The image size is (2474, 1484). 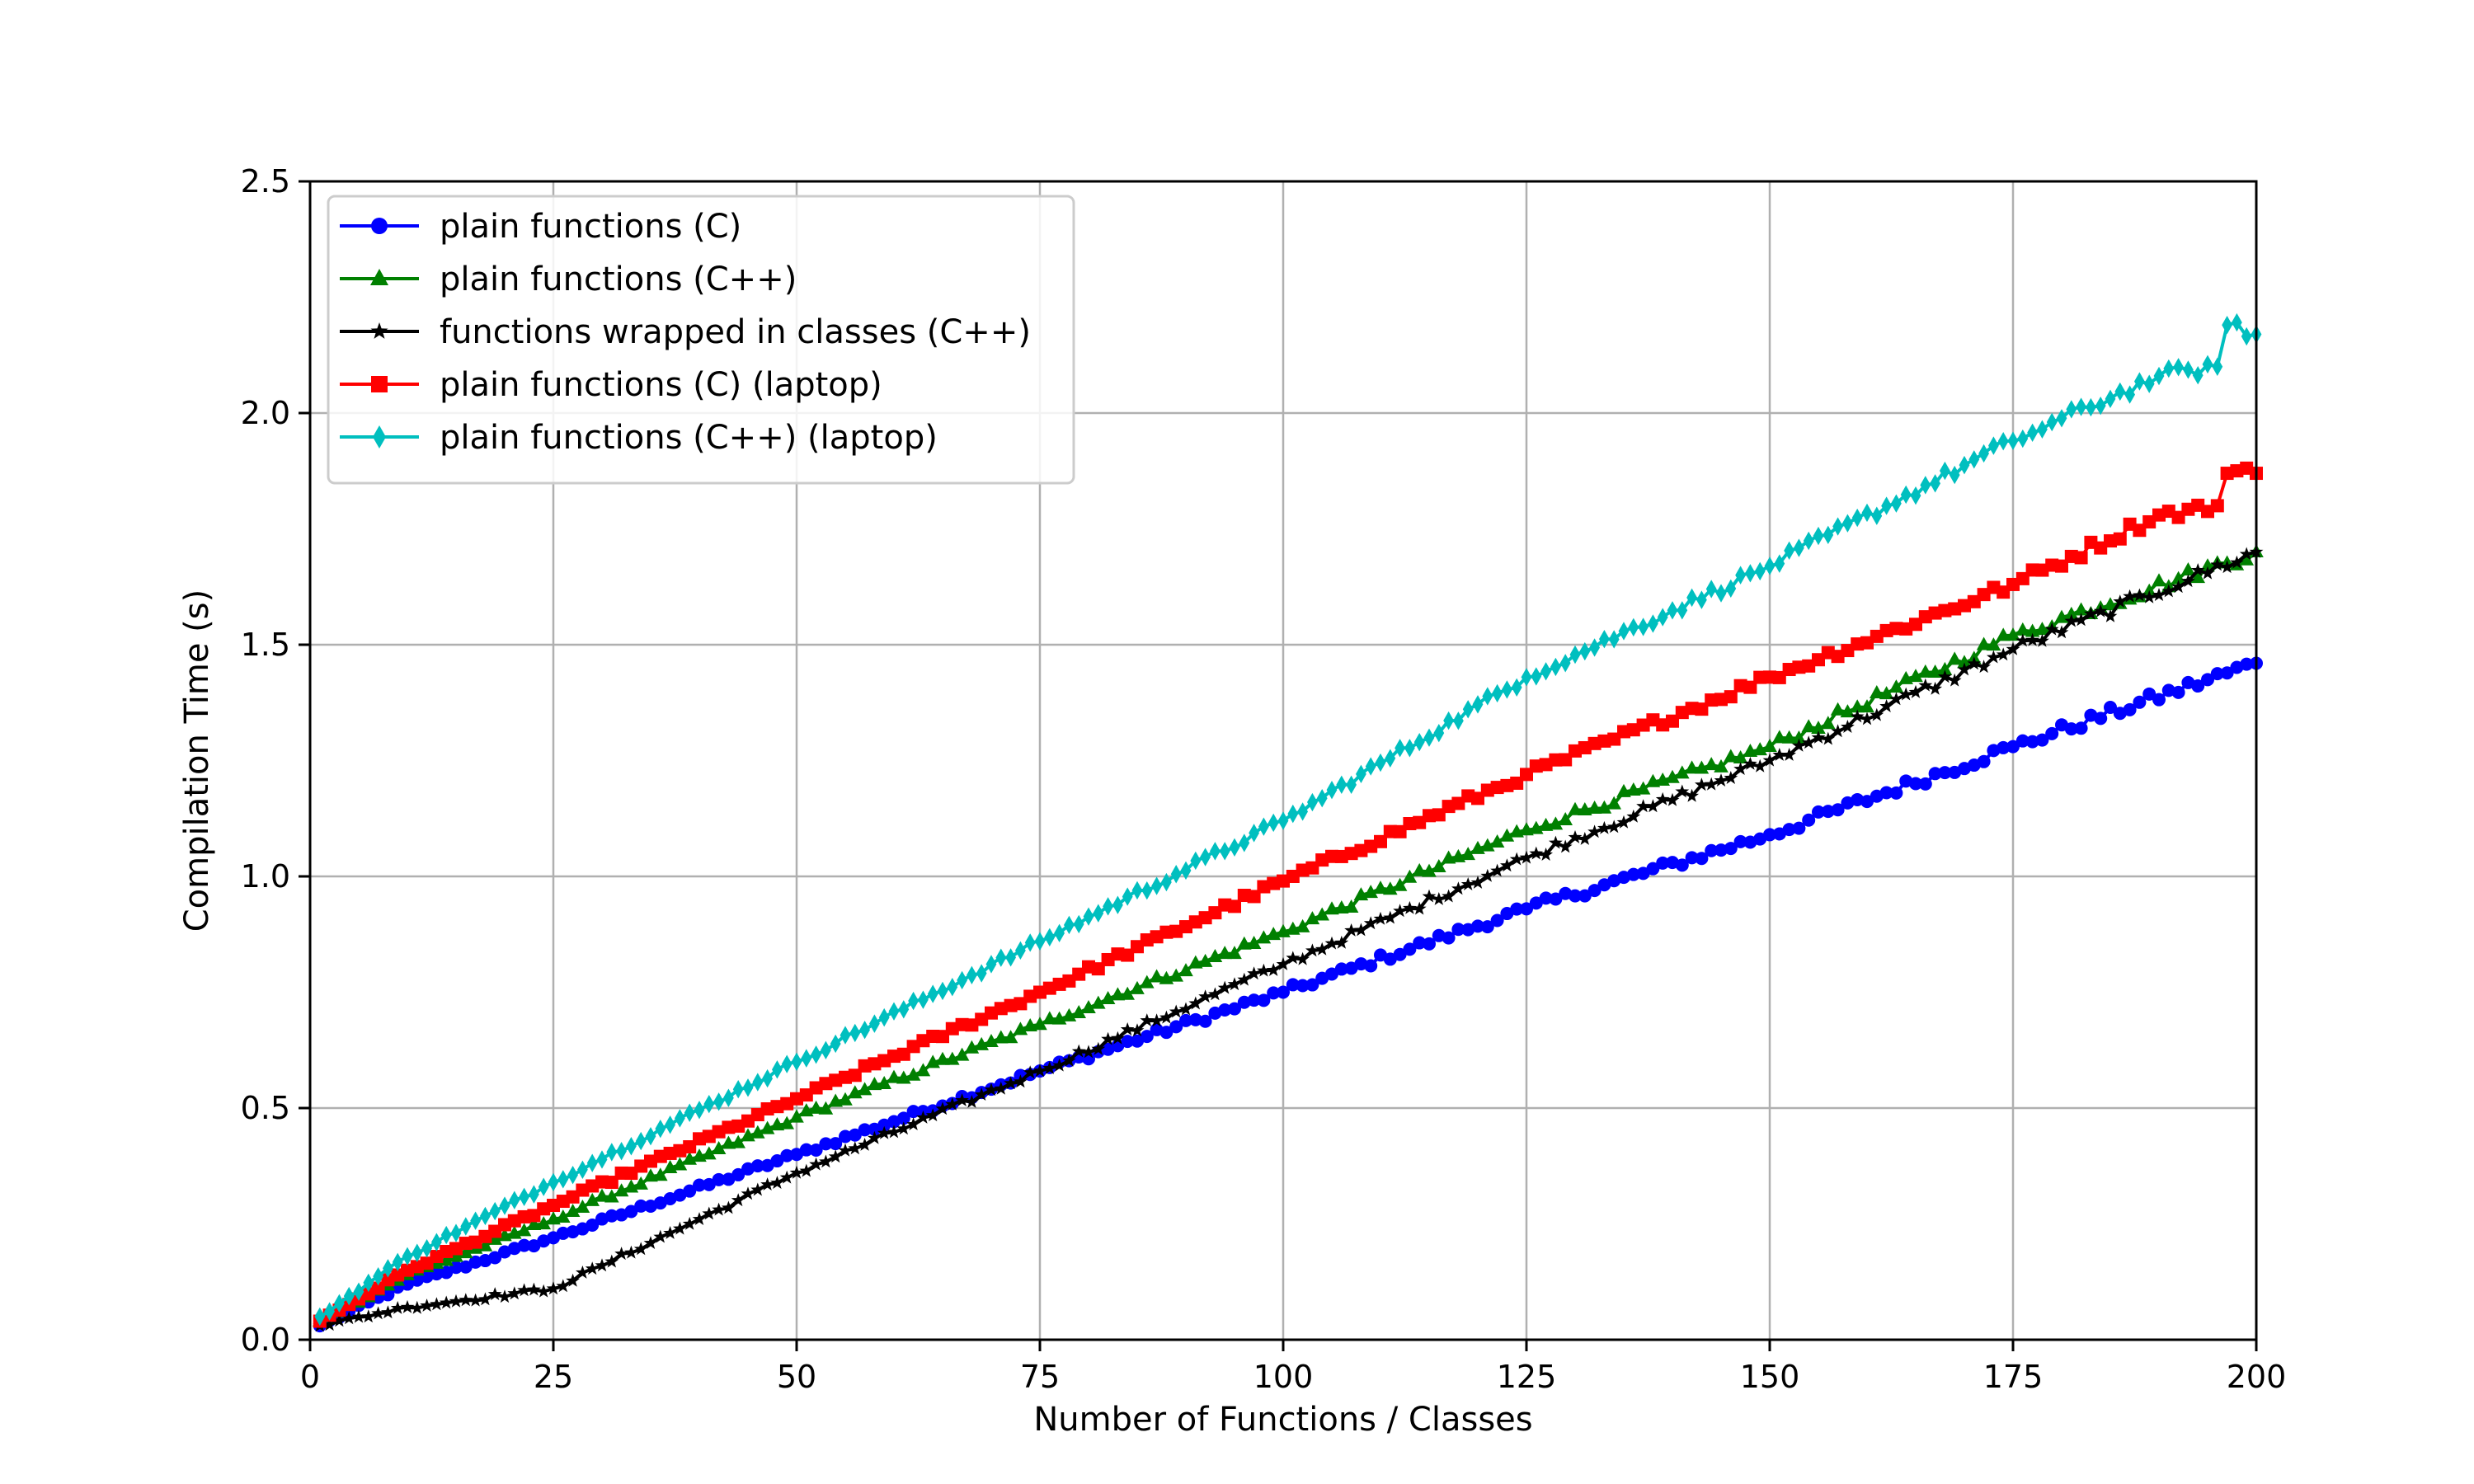 What do you see at coordinates (553, 1377) in the screenshot?
I see `x-tick-label: 25` at bounding box center [553, 1377].